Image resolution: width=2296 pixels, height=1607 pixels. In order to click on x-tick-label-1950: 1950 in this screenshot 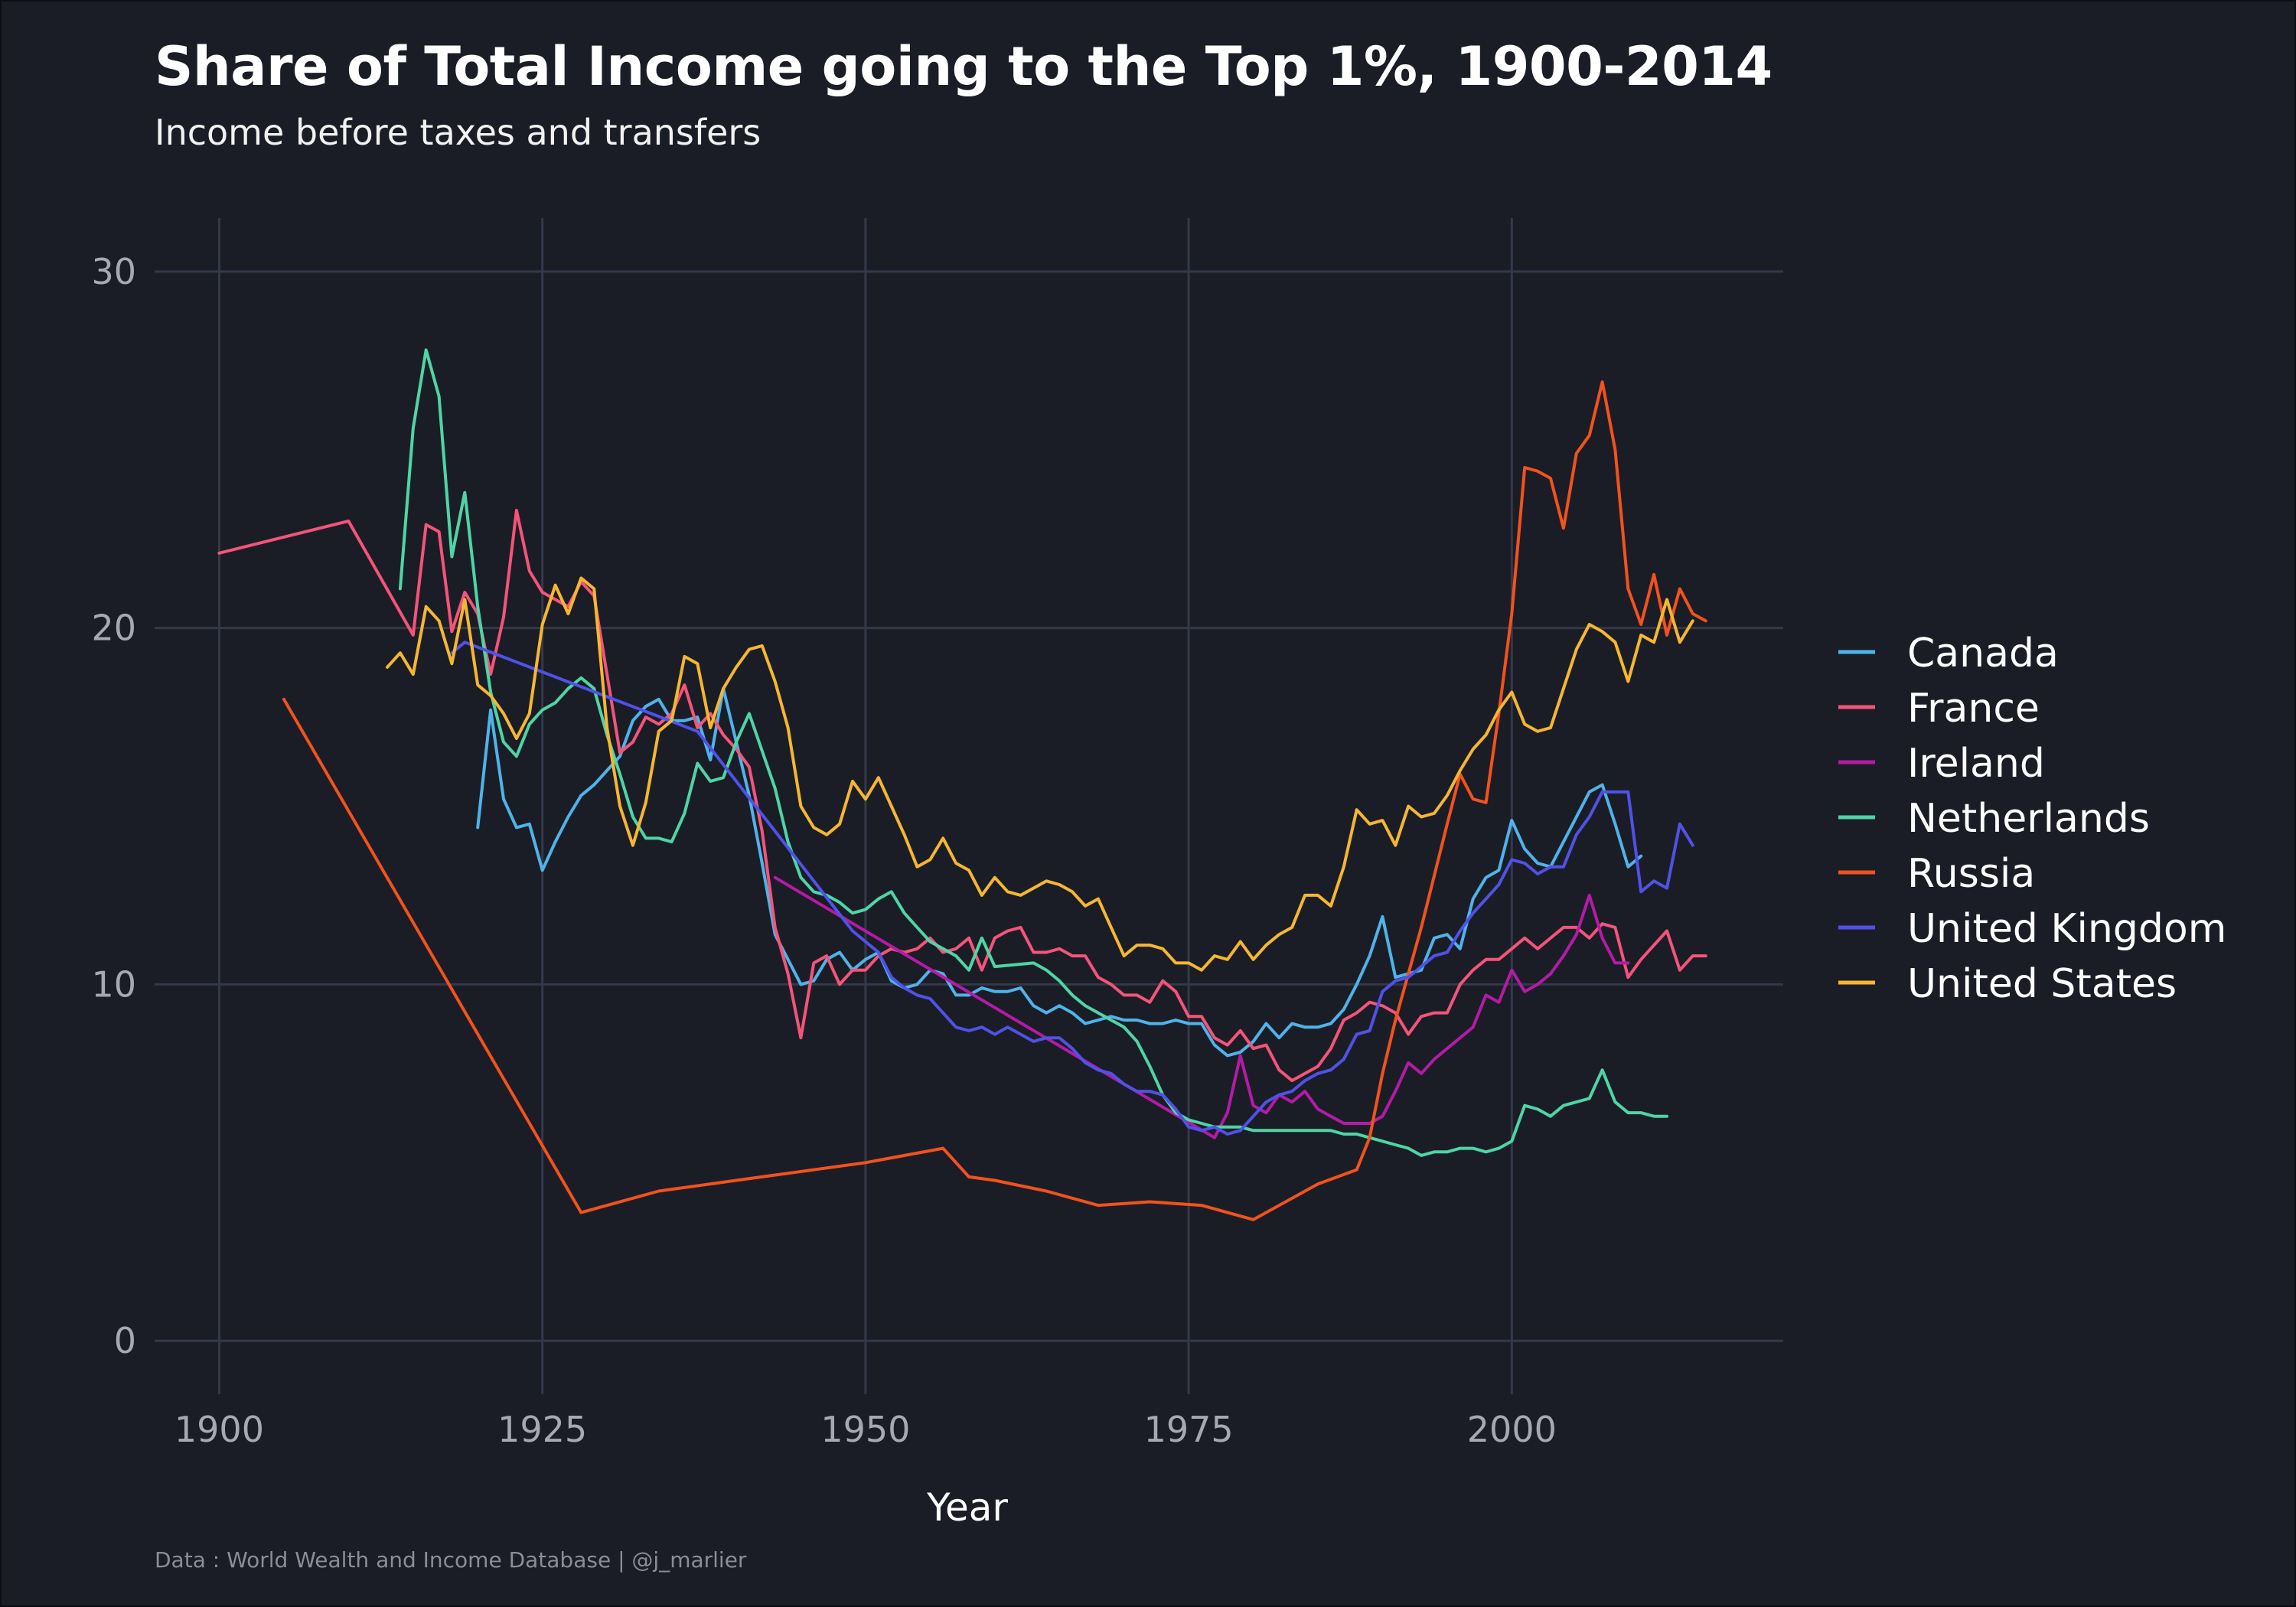, I will do `click(865, 1429)`.